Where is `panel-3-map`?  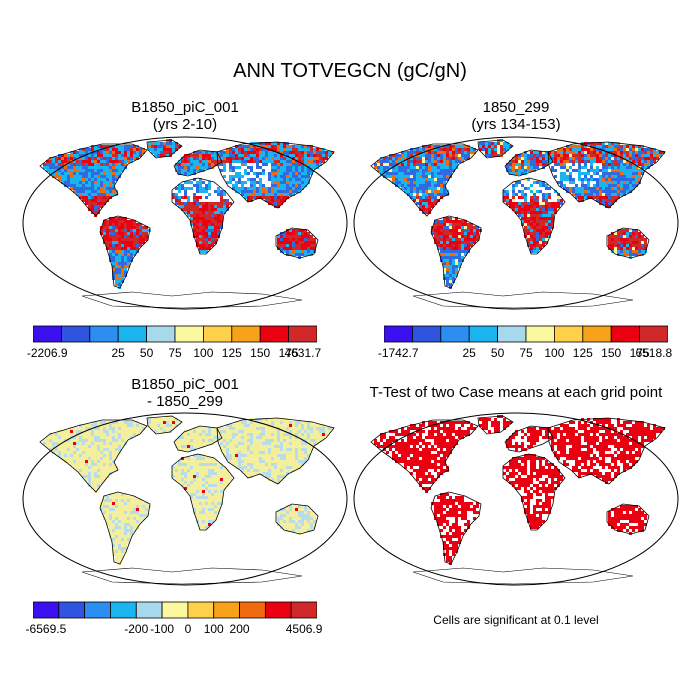
panel-3-map is located at coordinates (185, 499).